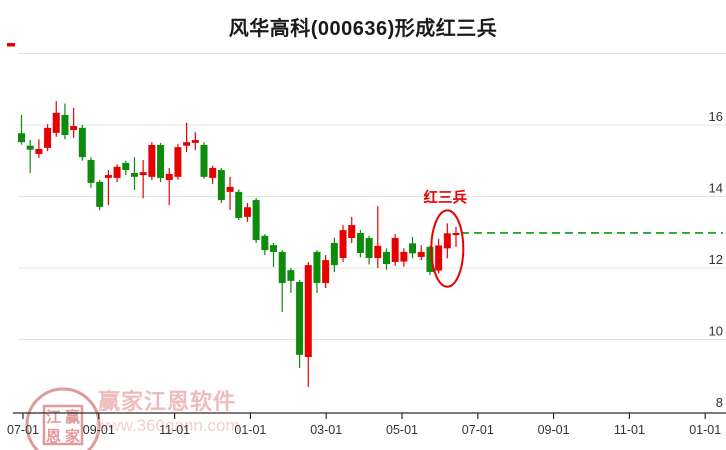 The image size is (726, 450). Describe the element at coordinates (719, 402) in the screenshot. I see `y-tick-label: 8` at that location.